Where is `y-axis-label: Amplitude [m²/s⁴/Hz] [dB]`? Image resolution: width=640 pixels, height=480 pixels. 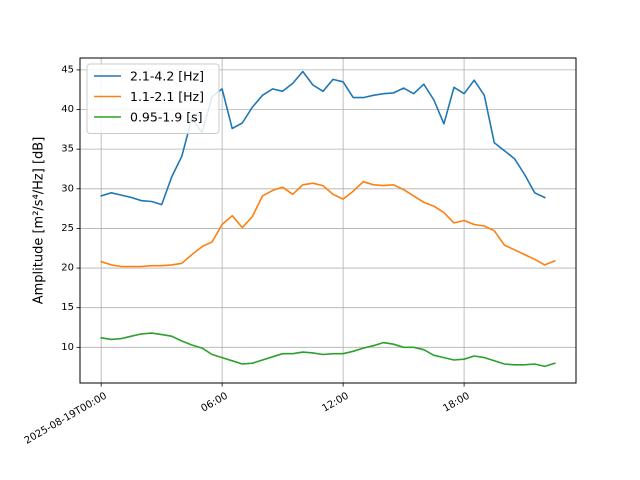 y-axis-label: Amplitude [m²/s⁴/Hz] [dB] is located at coordinates (39, 221).